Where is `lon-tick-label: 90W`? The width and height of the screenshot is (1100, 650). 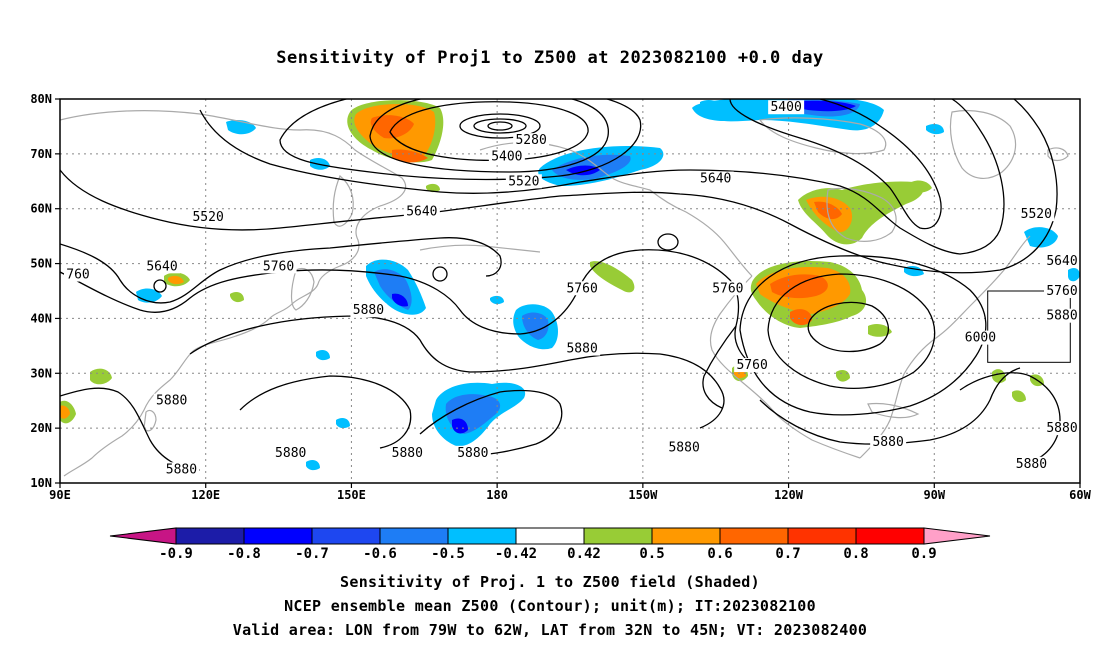 lon-tick-label: 90W is located at coordinates (934, 495).